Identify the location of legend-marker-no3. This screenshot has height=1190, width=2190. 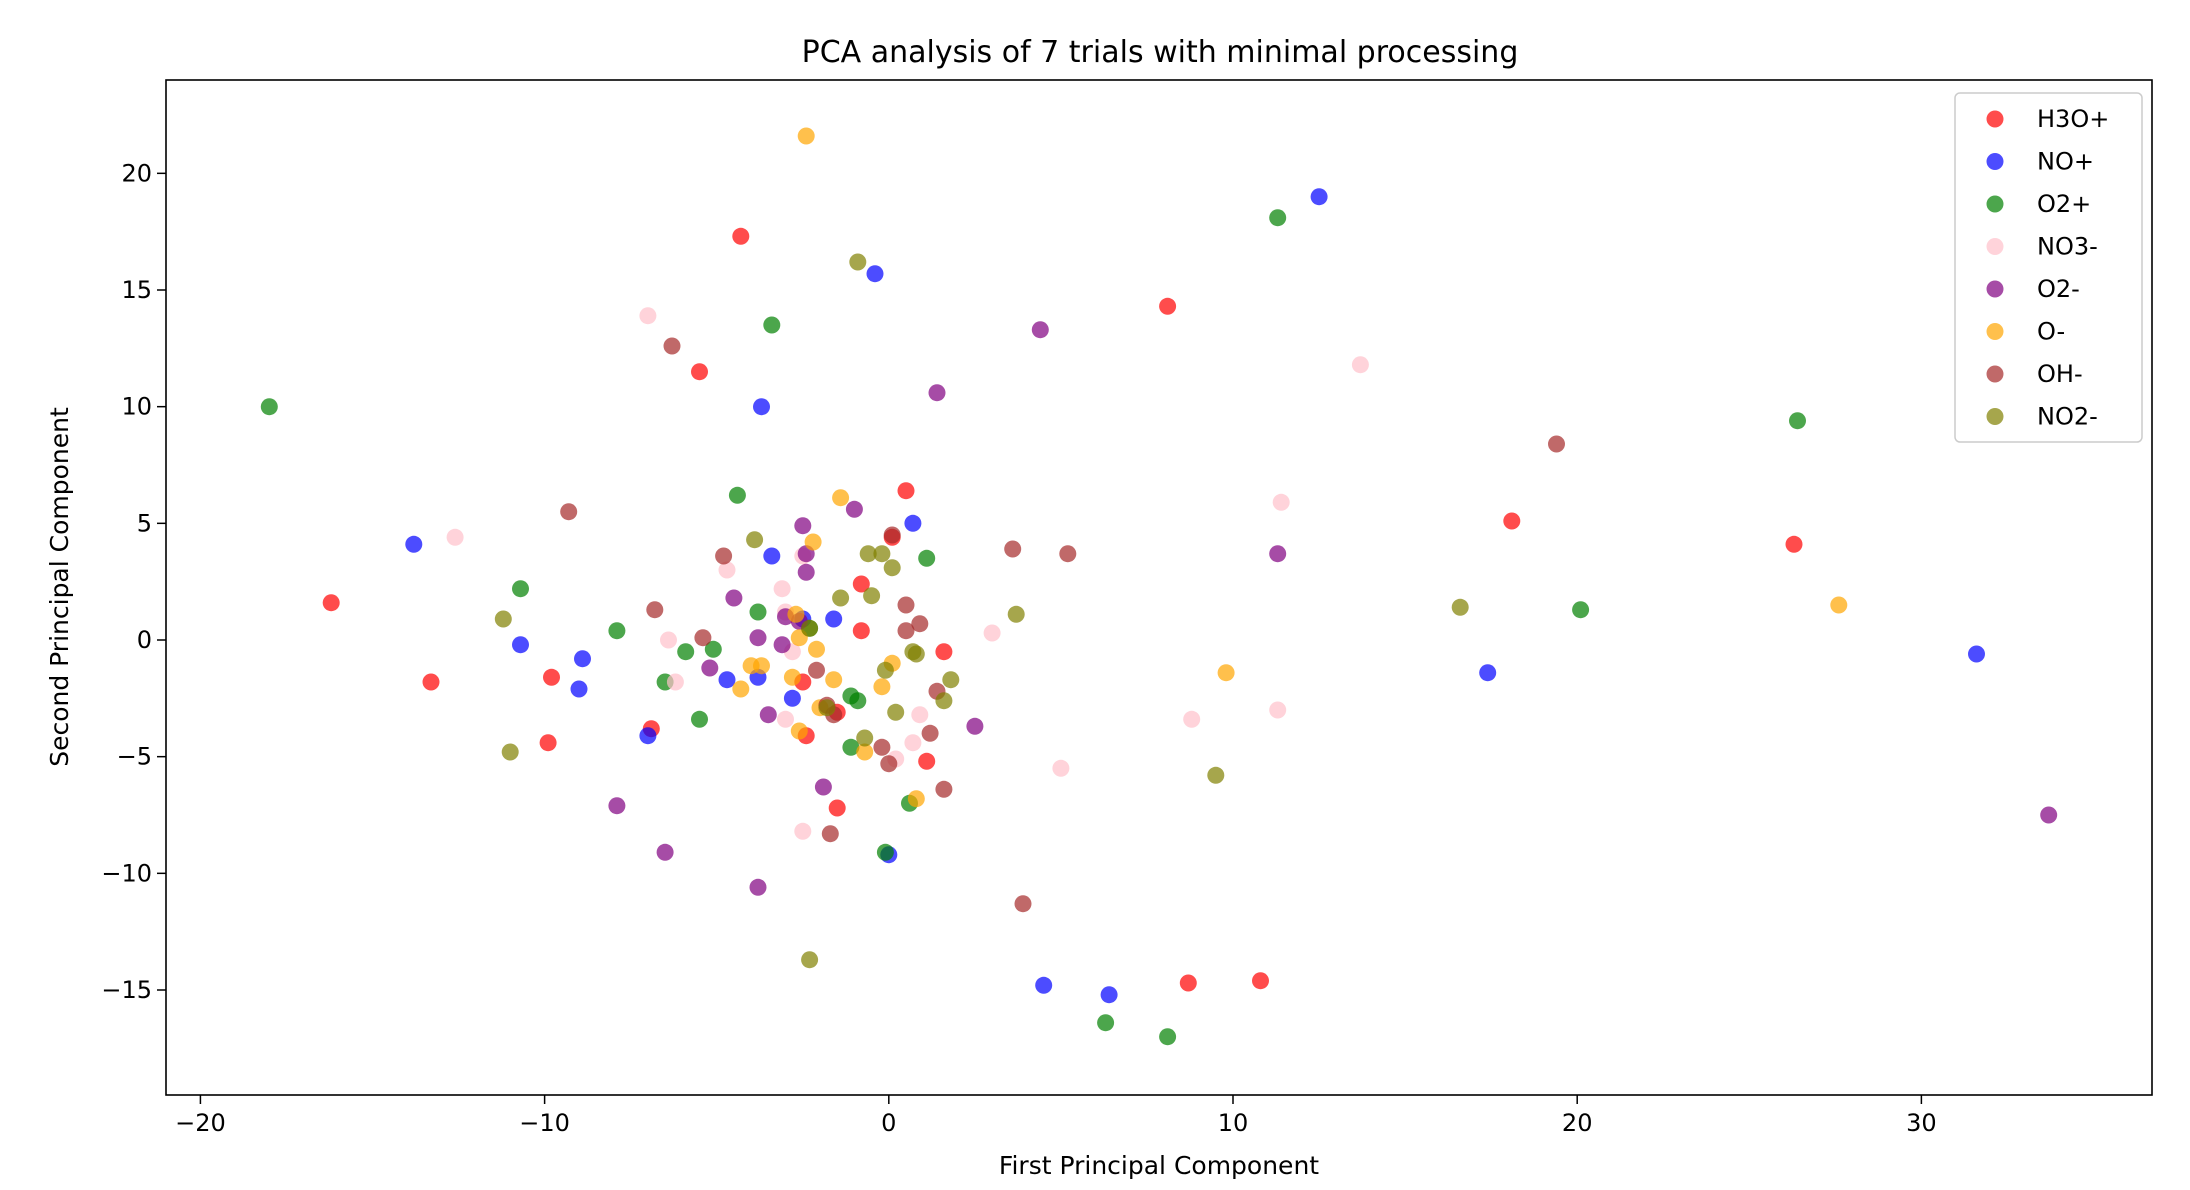
(1995, 246).